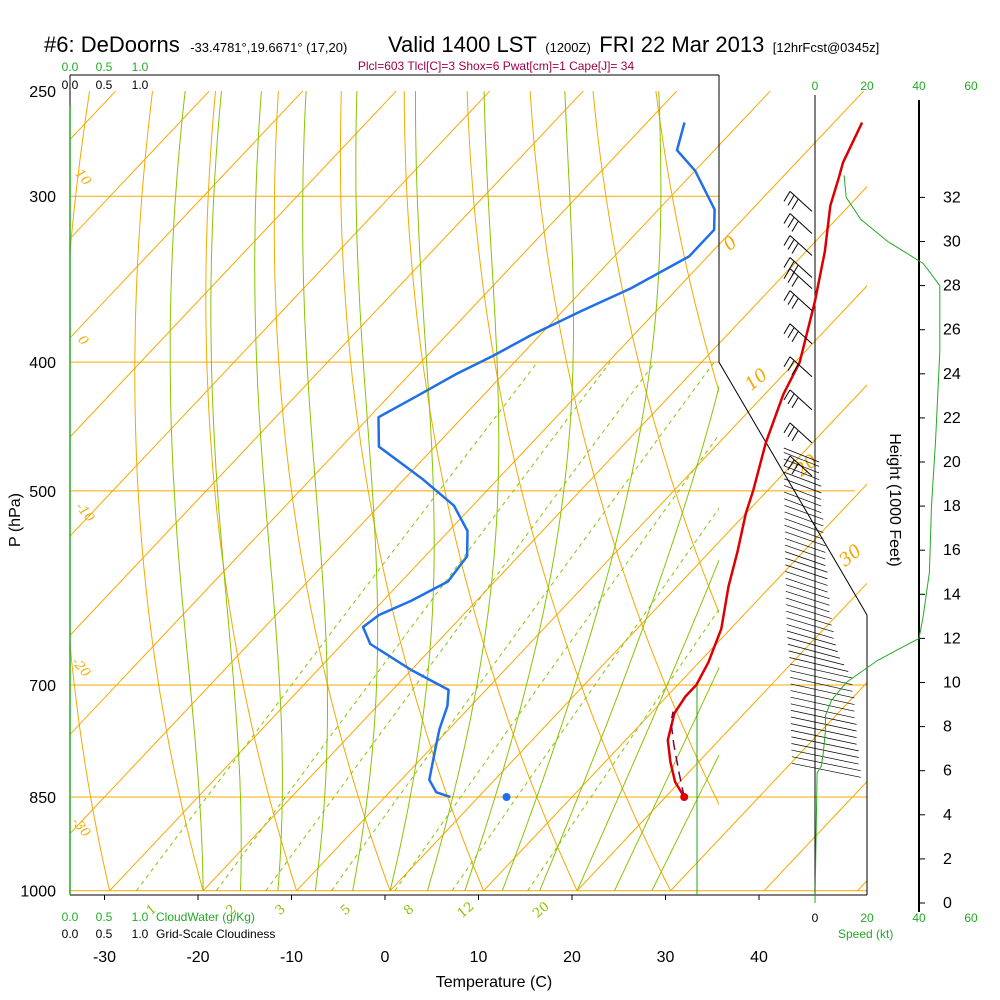 The image size is (1000, 1000). What do you see at coordinates (815, 918) in the screenshot?
I see `speed-bottom-label-0: 0` at bounding box center [815, 918].